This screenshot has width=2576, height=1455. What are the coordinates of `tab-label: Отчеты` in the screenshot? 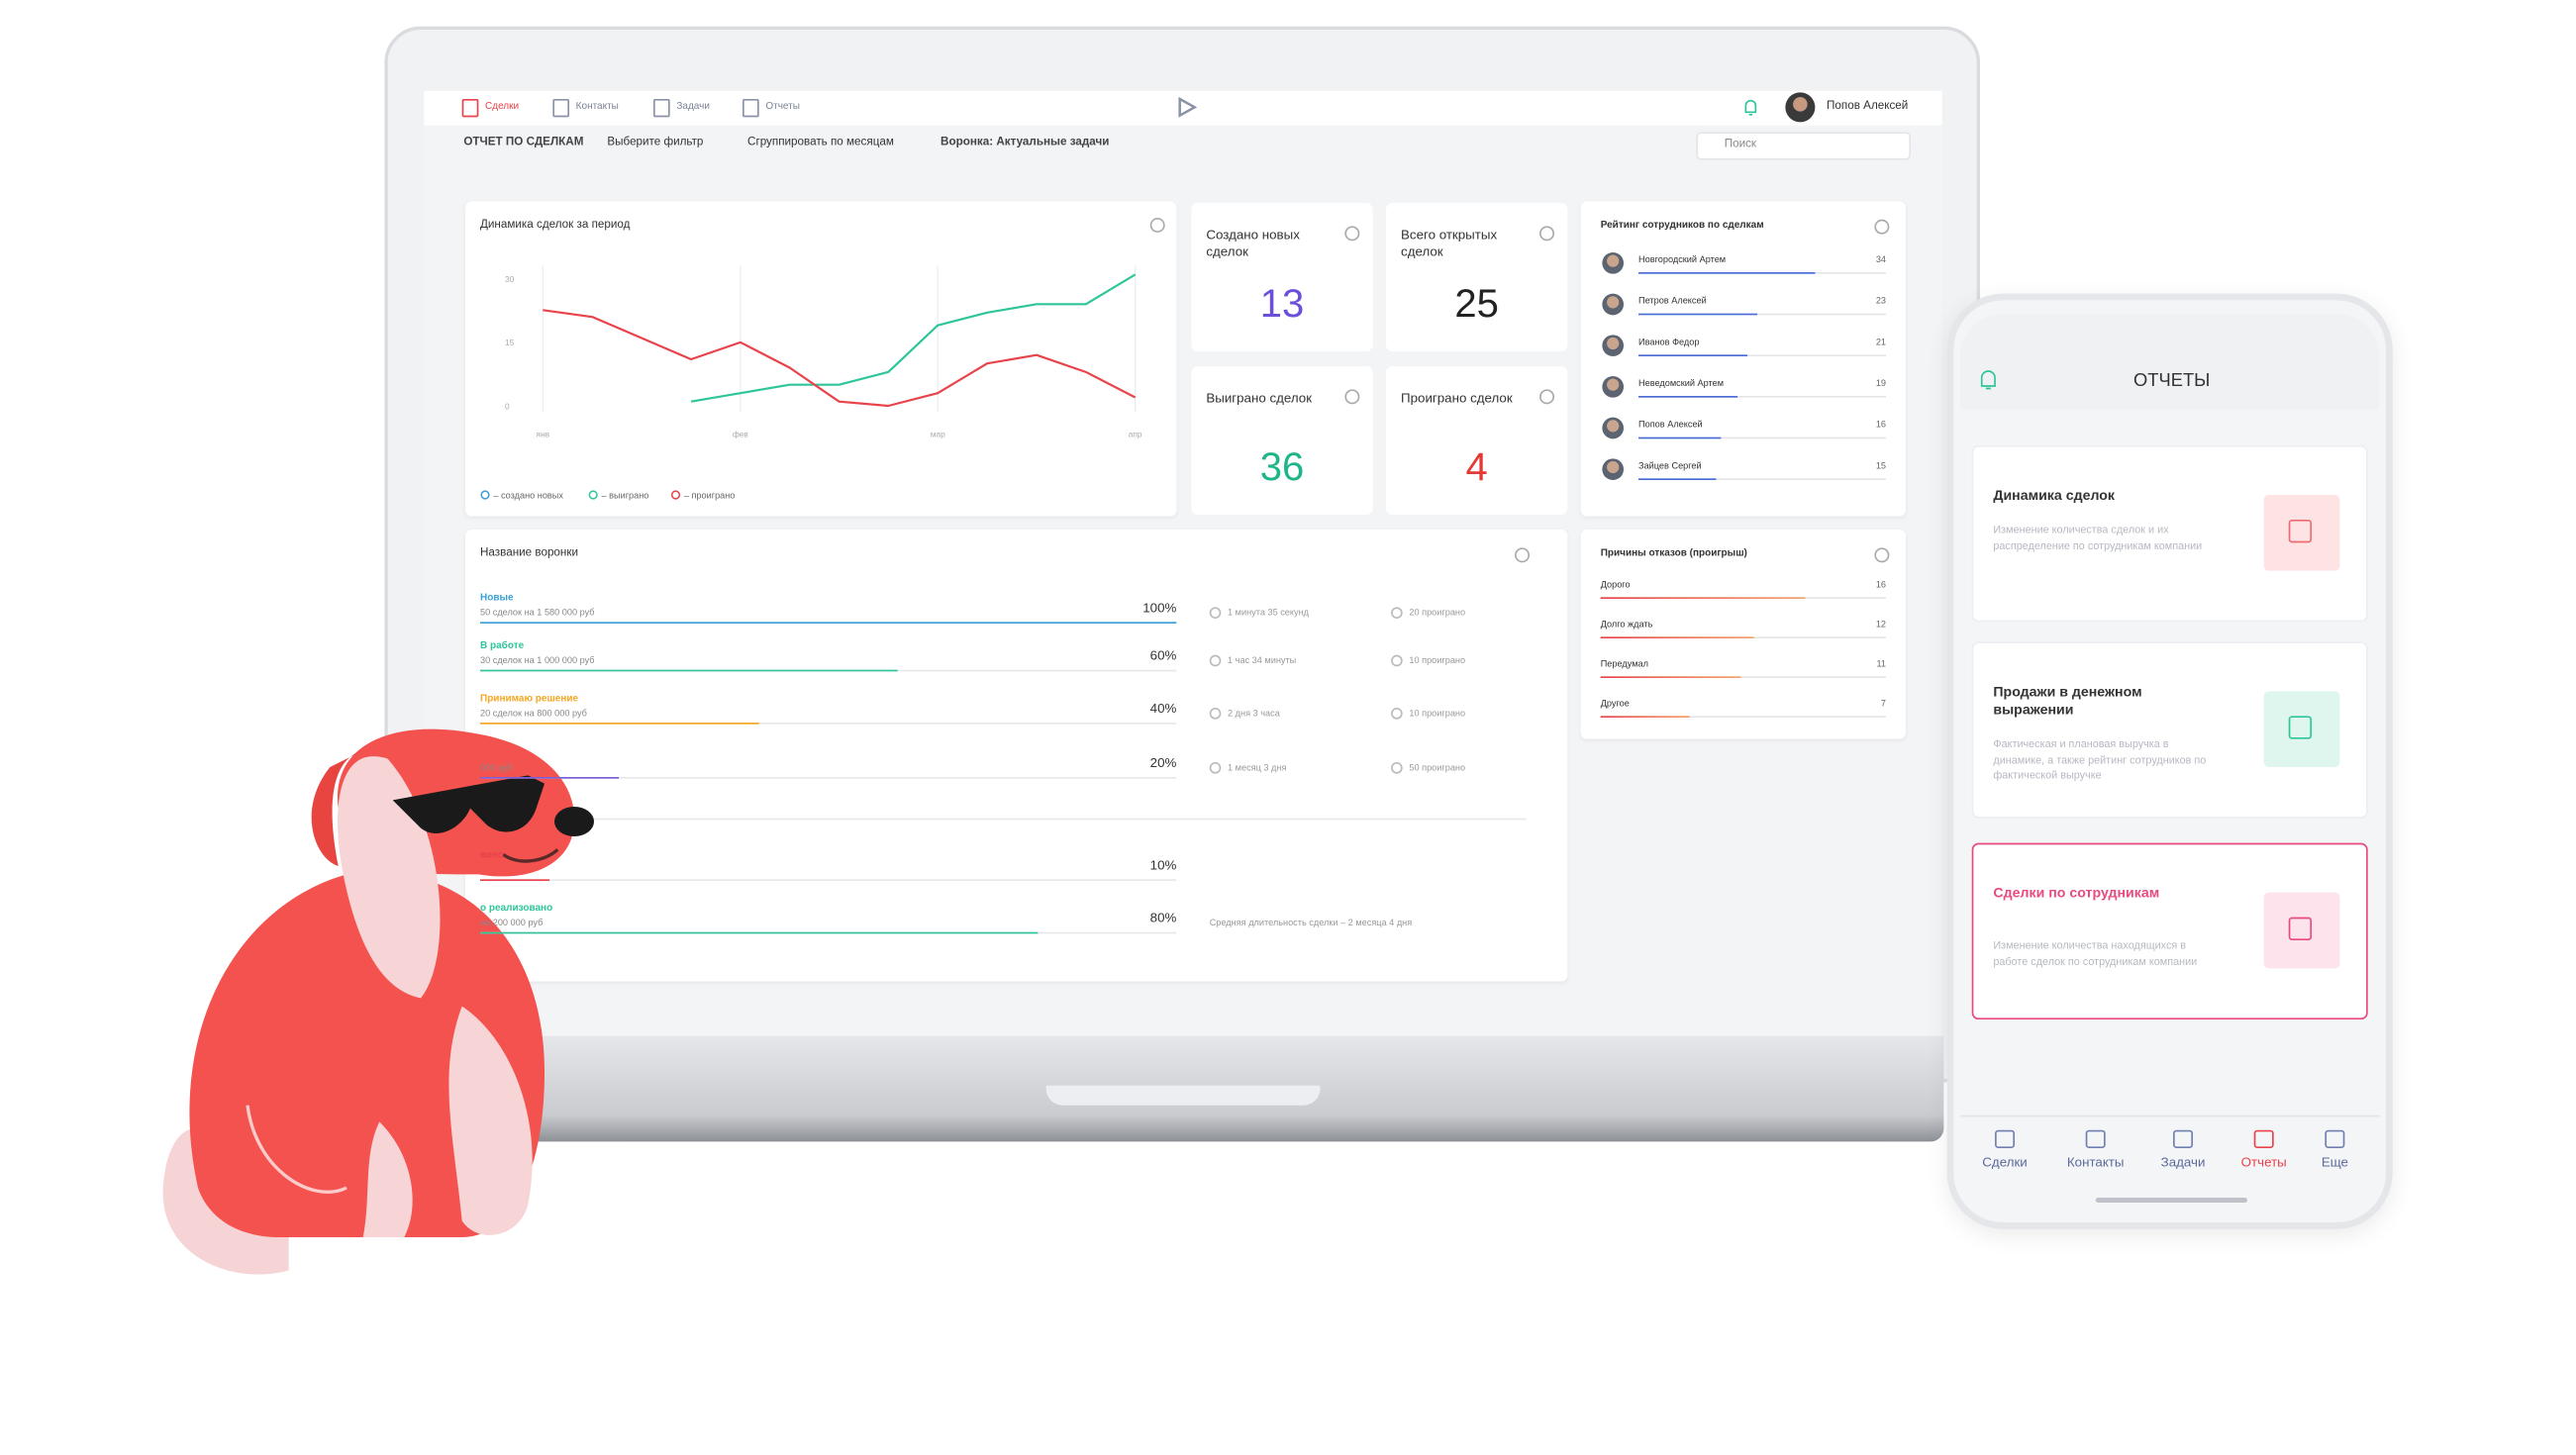 It's located at (2264, 1162).